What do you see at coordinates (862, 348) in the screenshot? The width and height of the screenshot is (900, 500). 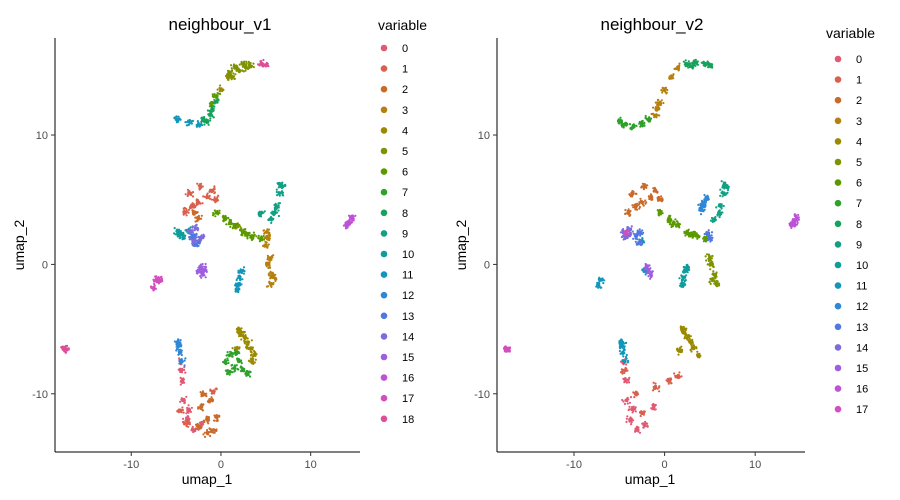 I see `legend-label: 14` at bounding box center [862, 348].